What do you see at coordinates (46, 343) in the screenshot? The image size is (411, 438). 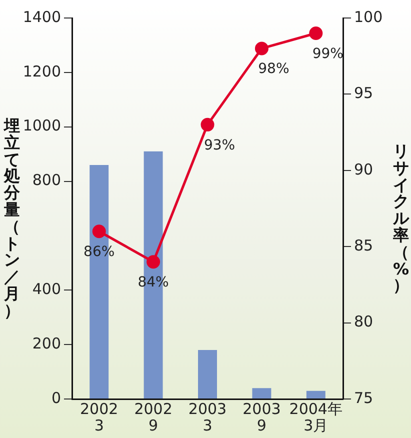 I see `y-tick-label: 200` at bounding box center [46, 343].